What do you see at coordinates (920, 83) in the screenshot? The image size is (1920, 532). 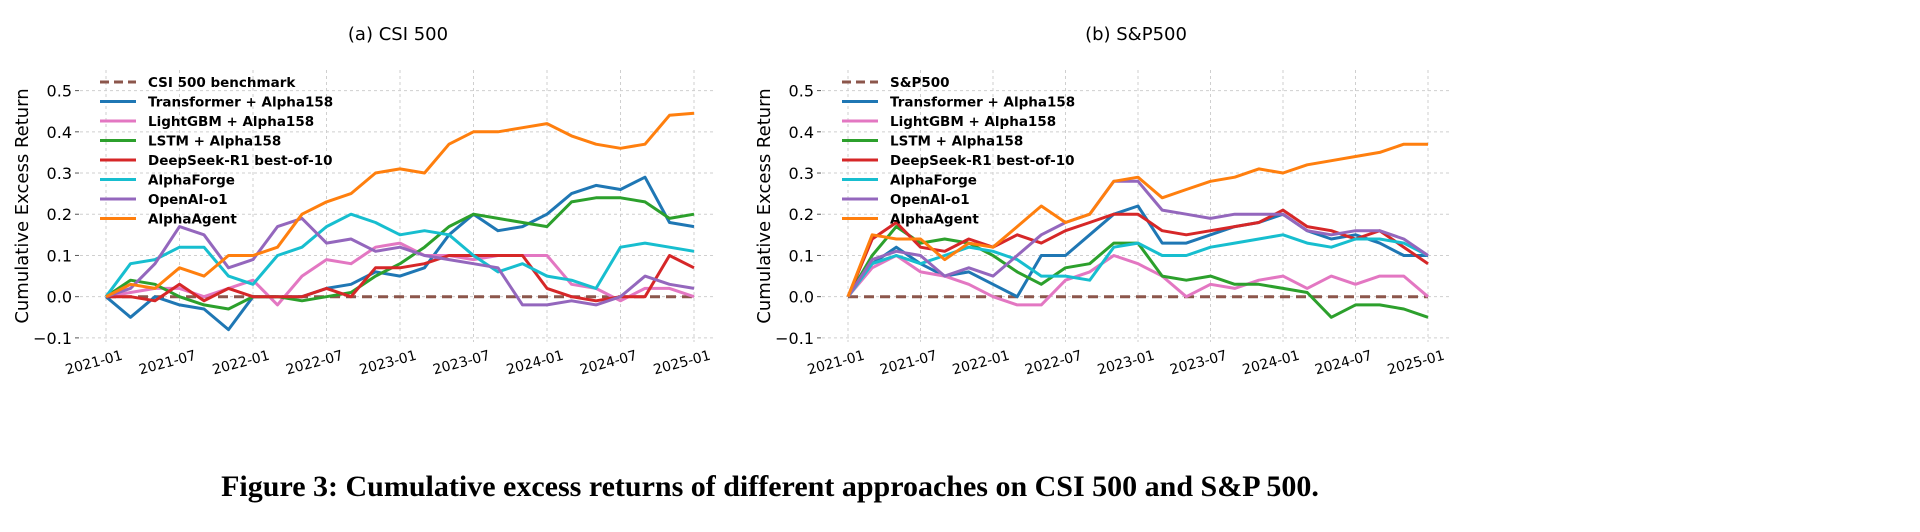 I see `legend-label: S&P500` at bounding box center [920, 83].